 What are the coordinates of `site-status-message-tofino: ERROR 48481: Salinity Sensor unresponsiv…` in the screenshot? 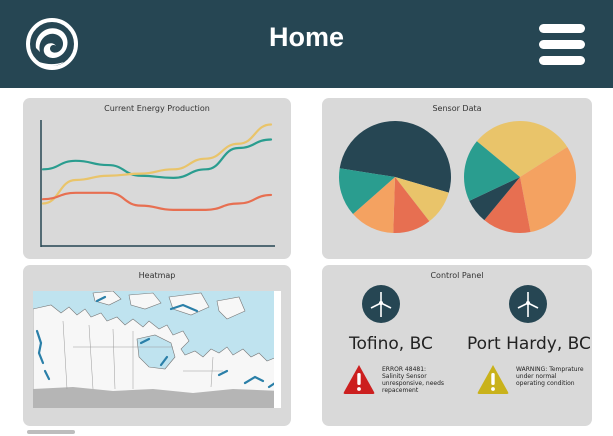 It's located at (413, 380).